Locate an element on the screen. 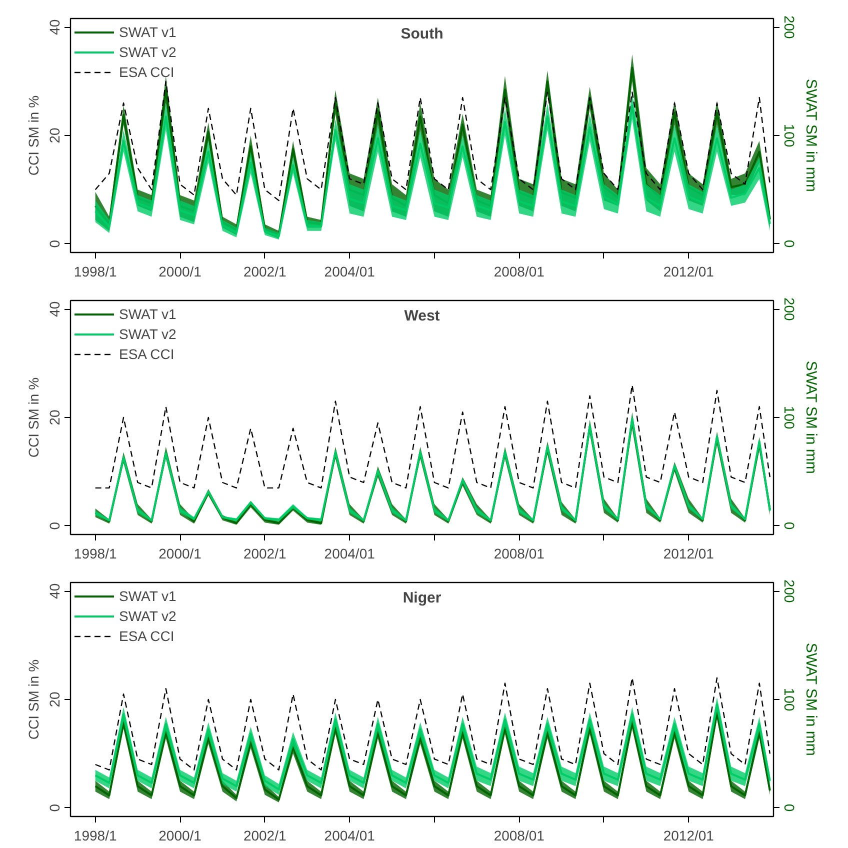  text: South is located at coordinates (422, 34).